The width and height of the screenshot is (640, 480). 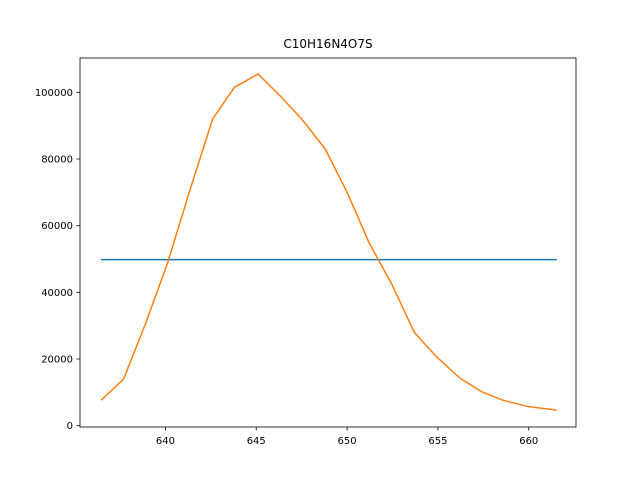 I want to click on x-tick-label: 660, so click(x=528, y=441).